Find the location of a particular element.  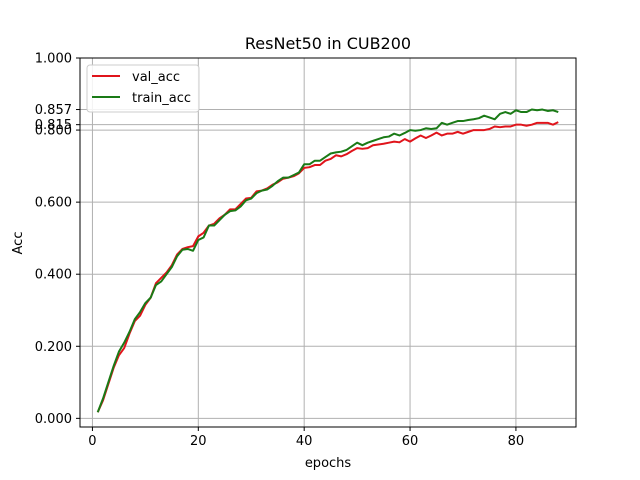

x-tick-label: 40 is located at coordinates (304, 441).